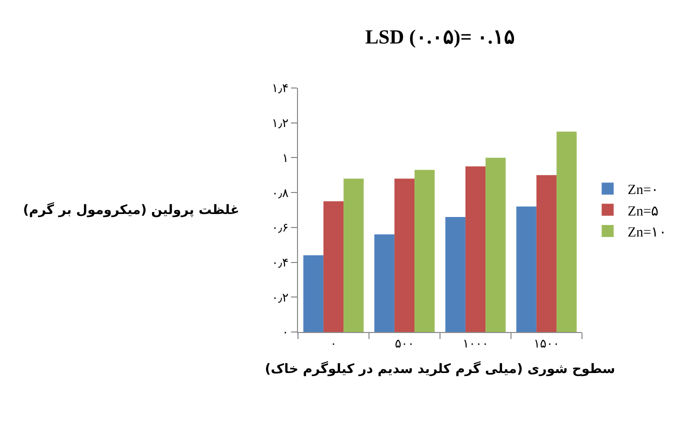  Describe the element at coordinates (333, 343) in the screenshot. I see `x-tick-label: ۰` at that location.